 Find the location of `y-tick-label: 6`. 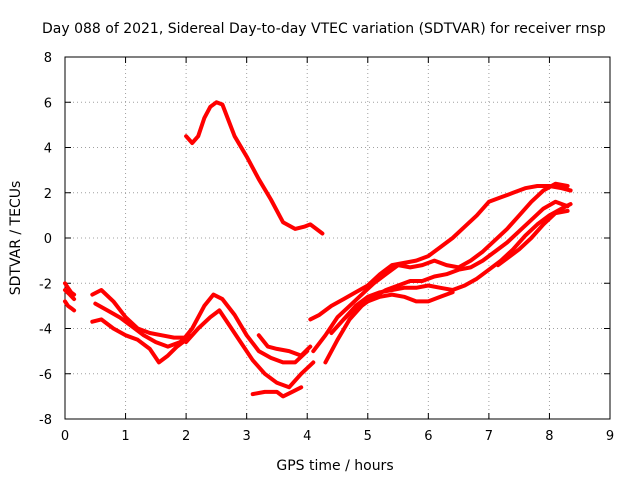

y-tick-label: 6 is located at coordinates (48, 103).